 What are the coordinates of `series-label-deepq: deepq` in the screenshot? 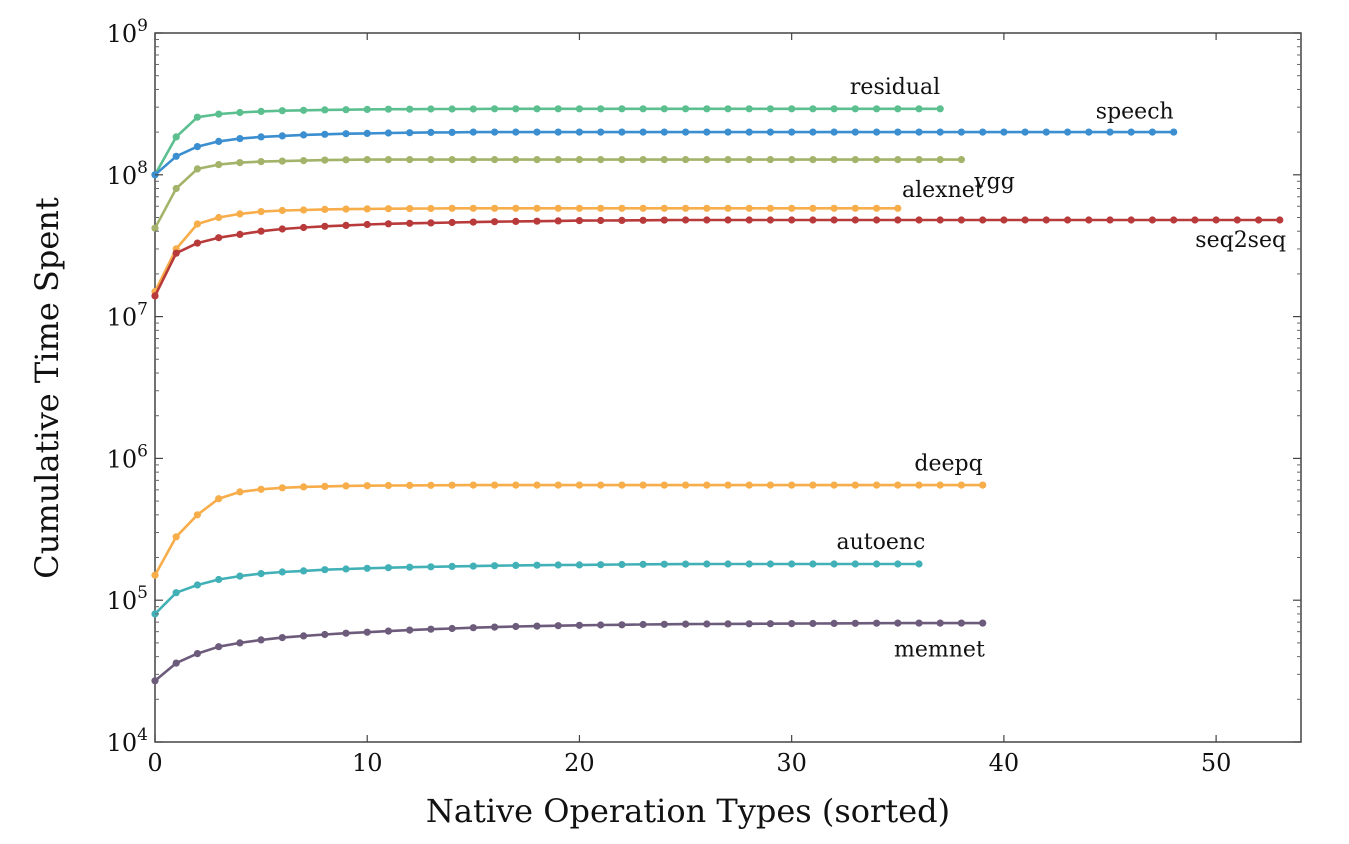 It's located at (948, 464).